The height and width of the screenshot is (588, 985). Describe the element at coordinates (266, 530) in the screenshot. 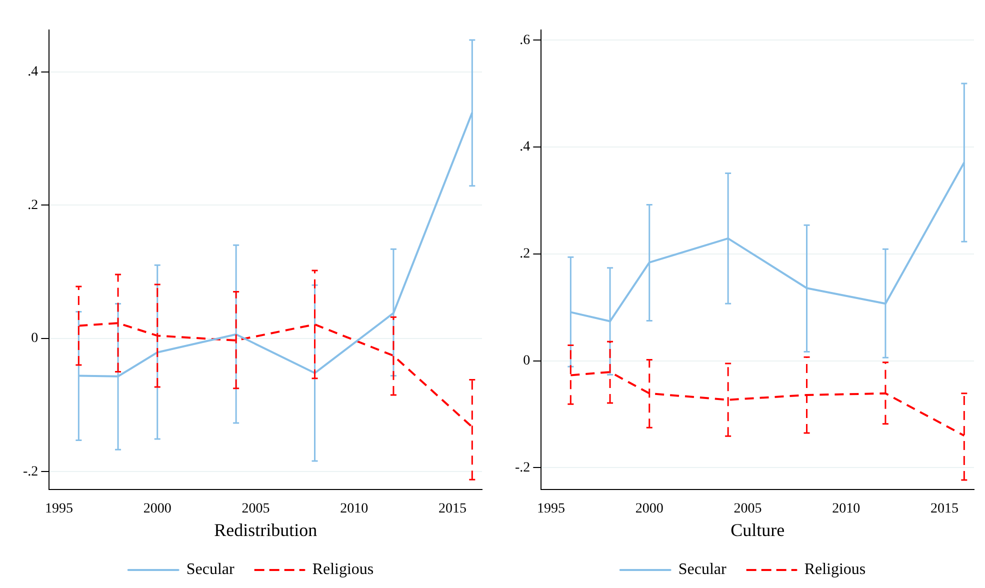

I see `x-axis-title: Redistribution` at that location.